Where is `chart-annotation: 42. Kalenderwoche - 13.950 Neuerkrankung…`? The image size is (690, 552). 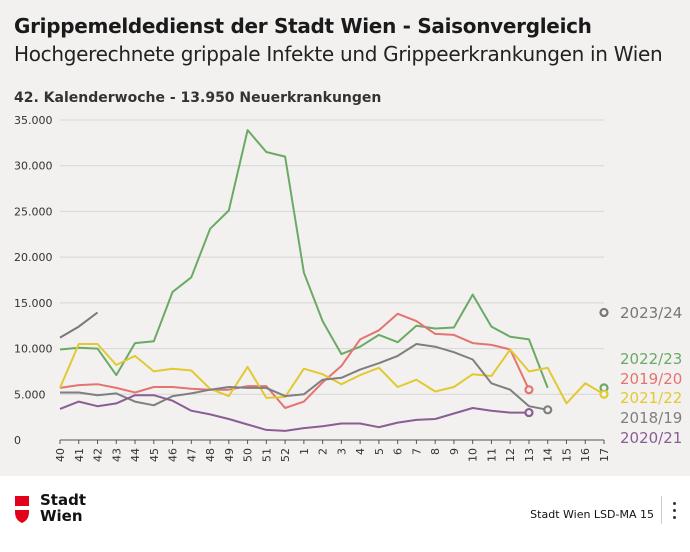 chart-annotation: 42. Kalenderwoche - 13.950 Neuerkrankung… is located at coordinates (198, 98).